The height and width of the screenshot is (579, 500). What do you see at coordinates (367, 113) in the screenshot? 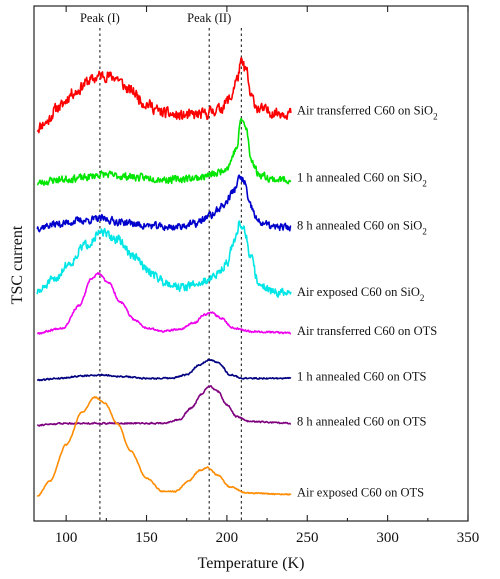
I see `series-label-1: Air transferred C60 on SiO2` at bounding box center [367, 113].